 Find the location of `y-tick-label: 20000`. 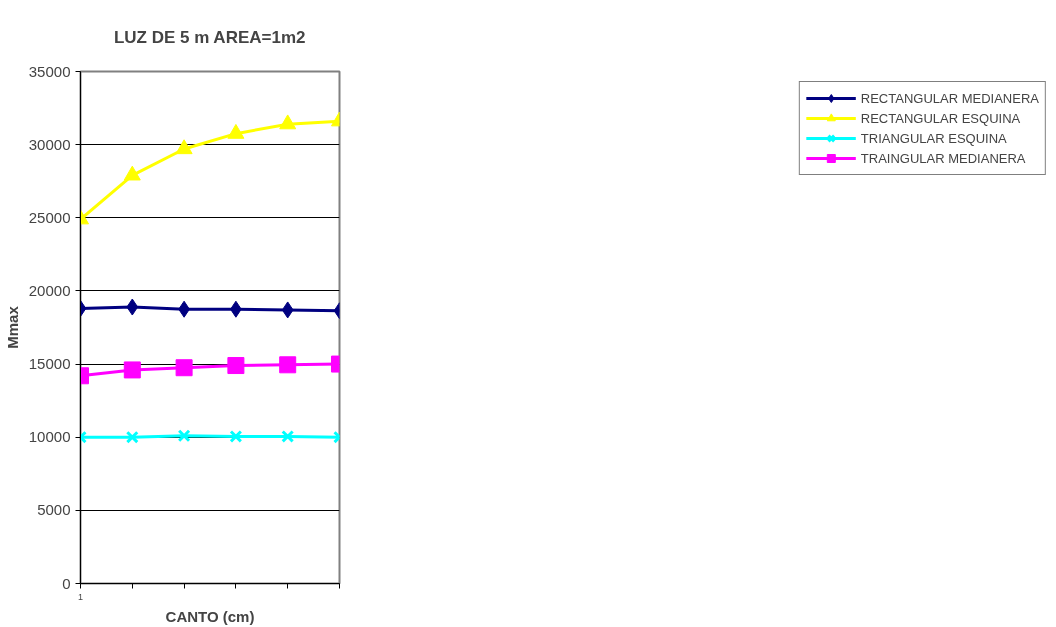

y-tick-label: 20000 is located at coordinates (49, 290).